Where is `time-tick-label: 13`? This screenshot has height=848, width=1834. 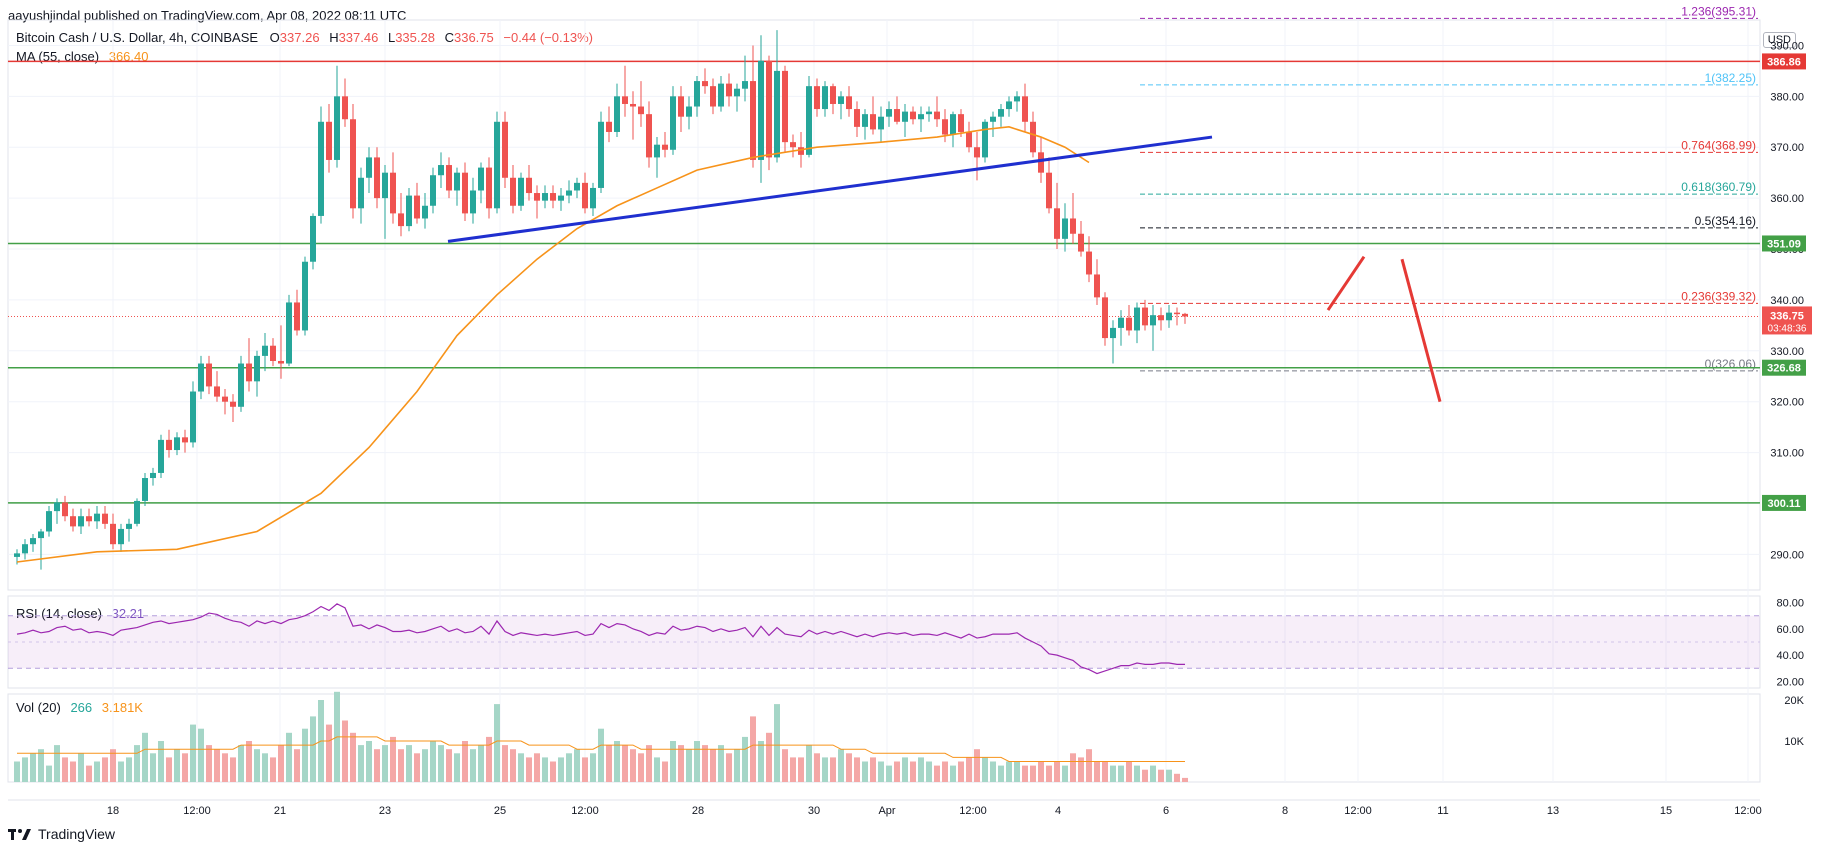 time-tick-label: 13 is located at coordinates (1553, 811).